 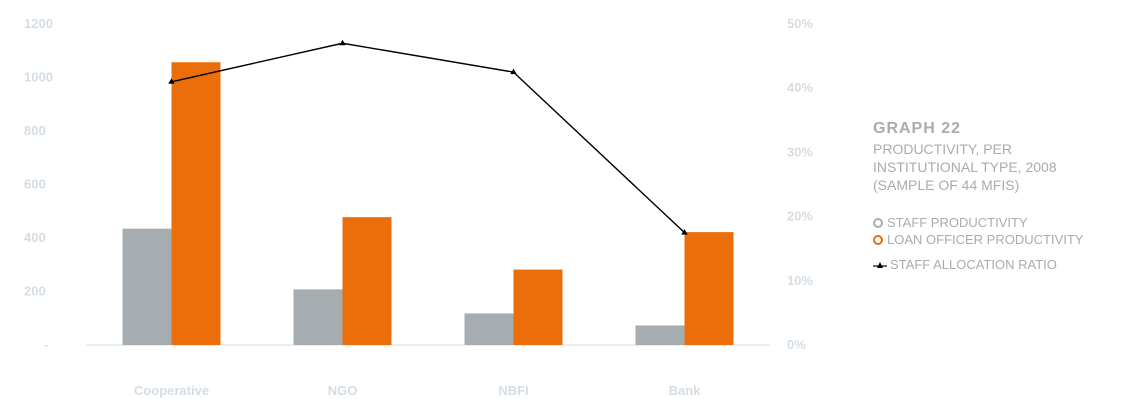 I want to click on legend-label: LOAN OFFICER PRODUCTIVITY, so click(x=985, y=239).